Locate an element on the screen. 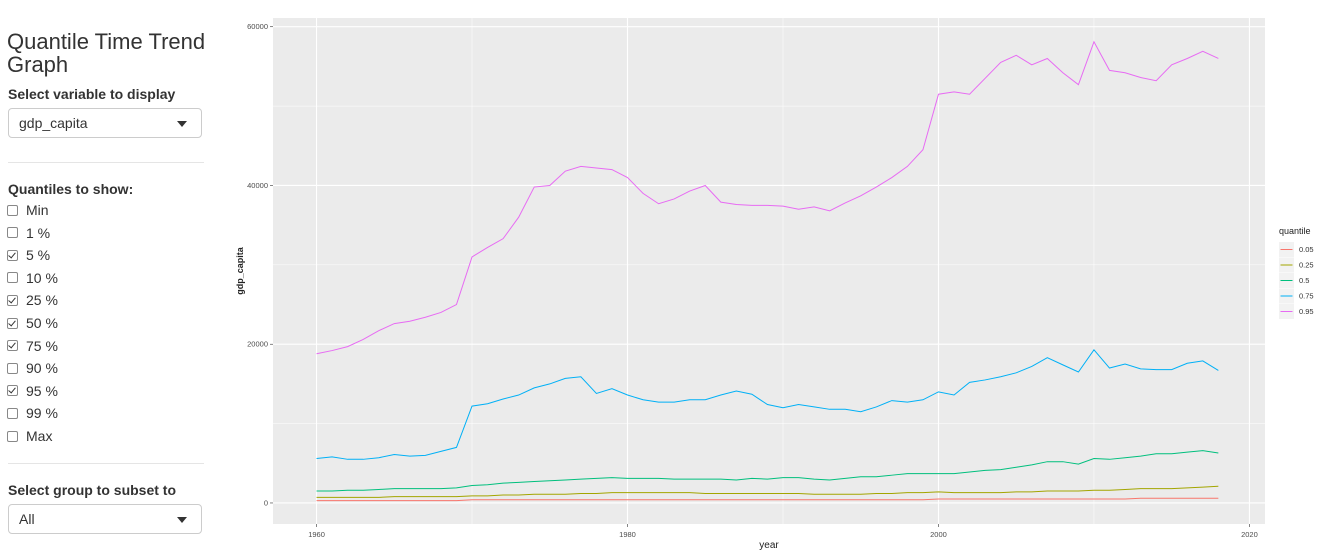 Image resolution: width=1328 pixels, height=556 pixels. checkbox-label: 5 % is located at coordinates (38, 255).